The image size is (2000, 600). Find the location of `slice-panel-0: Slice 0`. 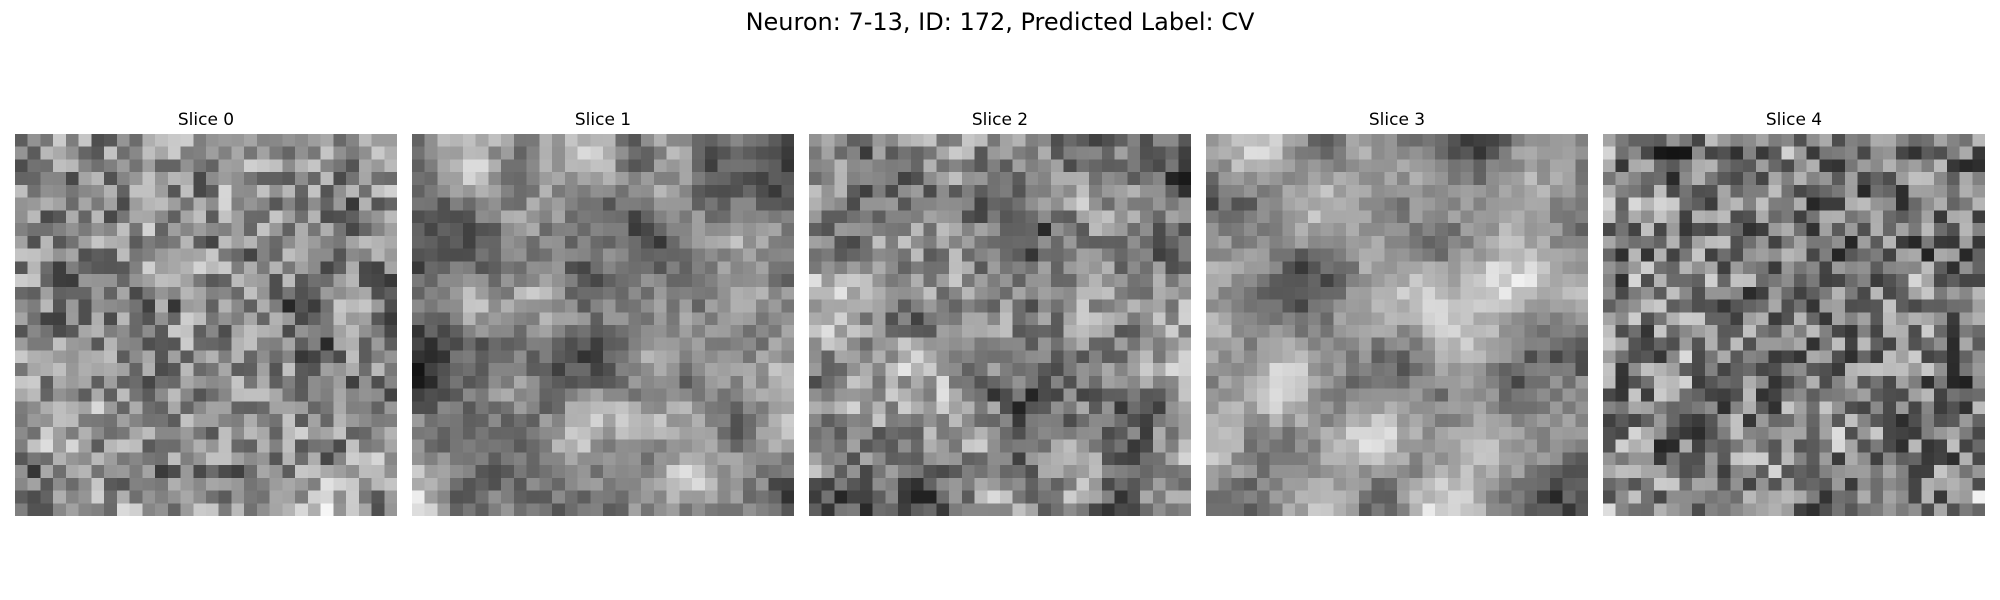

slice-panel-0: Slice 0 is located at coordinates (206, 312).